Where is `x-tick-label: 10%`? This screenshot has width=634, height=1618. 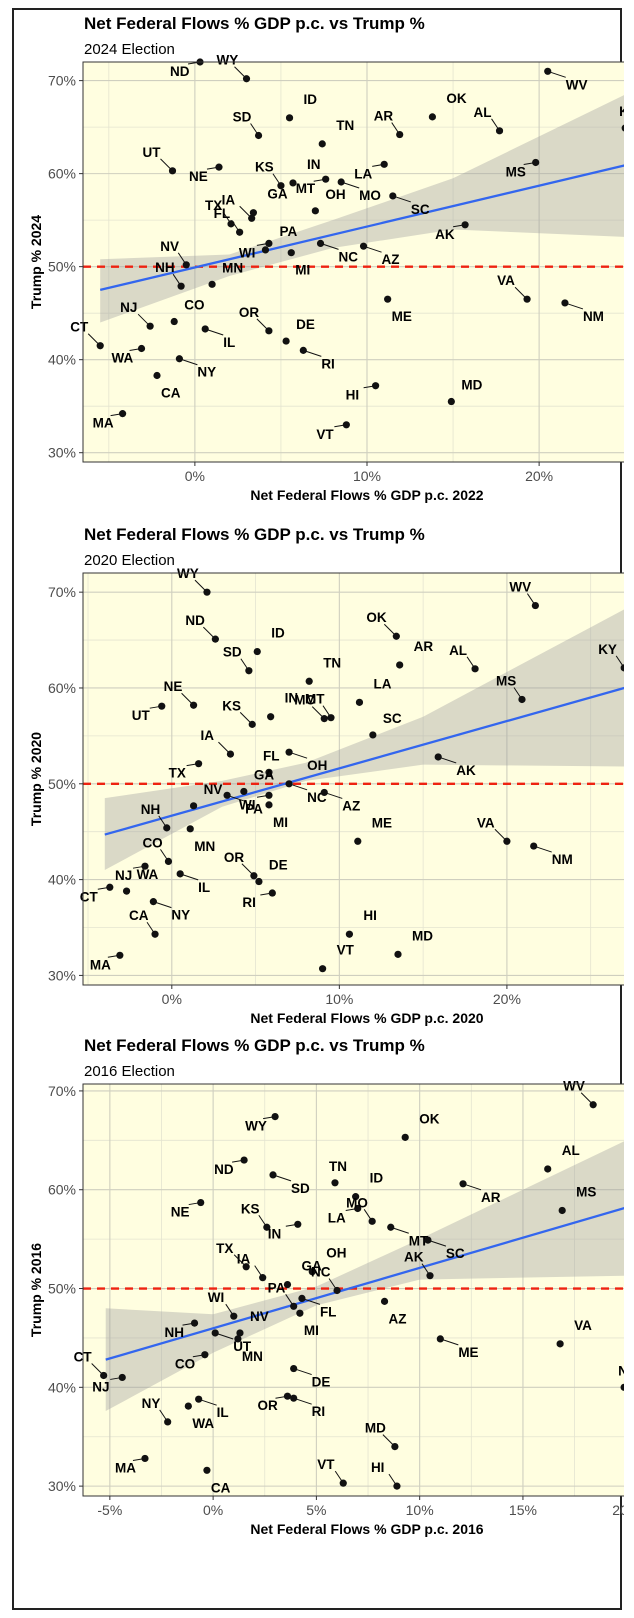 x-tick-label: 10% is located at coordinates (420, 1510).